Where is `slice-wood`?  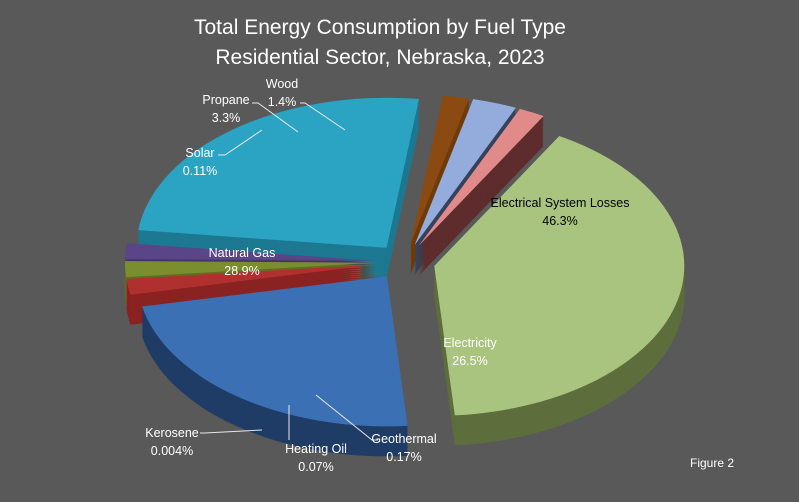
slice-wood is located at coordinates (481, 192).